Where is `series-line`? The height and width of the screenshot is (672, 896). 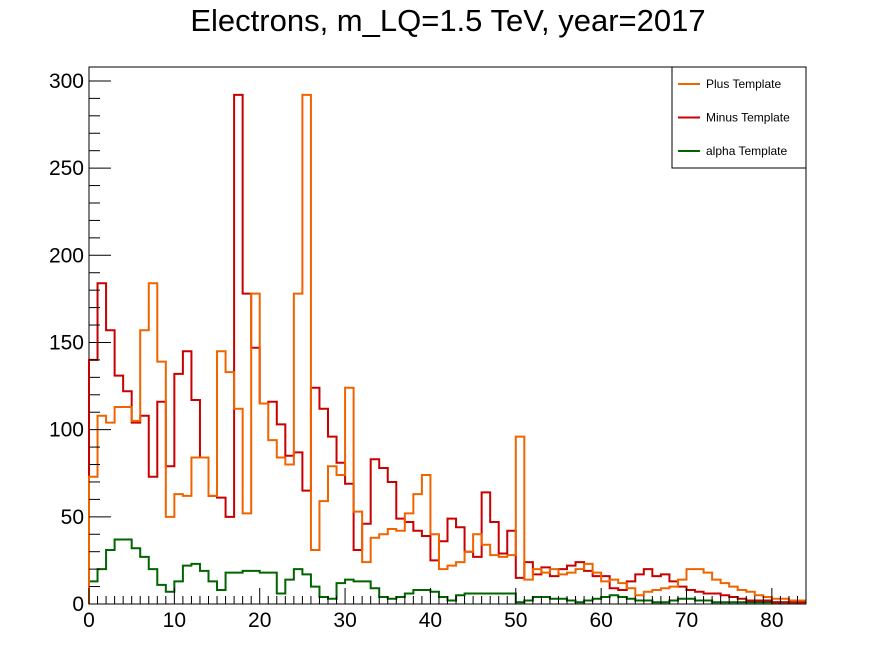 series-line is located at coordinates (447, 571).